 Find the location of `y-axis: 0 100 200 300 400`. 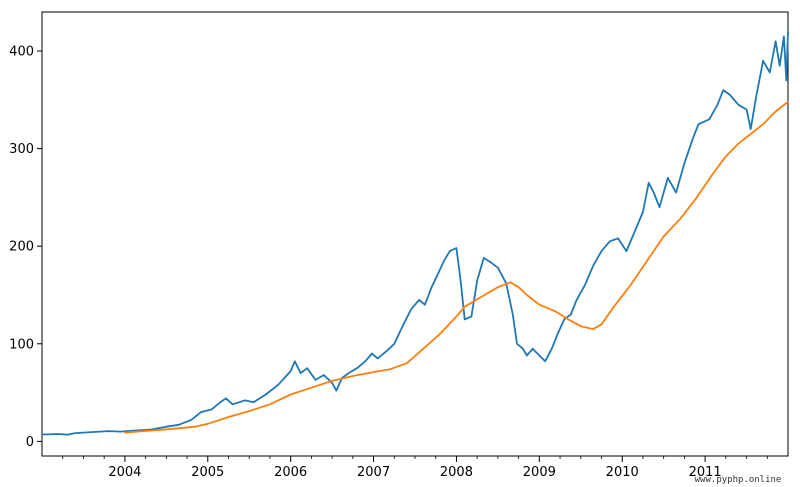

y-axis: 0 100 200 300 400 is located at coordinates (25, 247).